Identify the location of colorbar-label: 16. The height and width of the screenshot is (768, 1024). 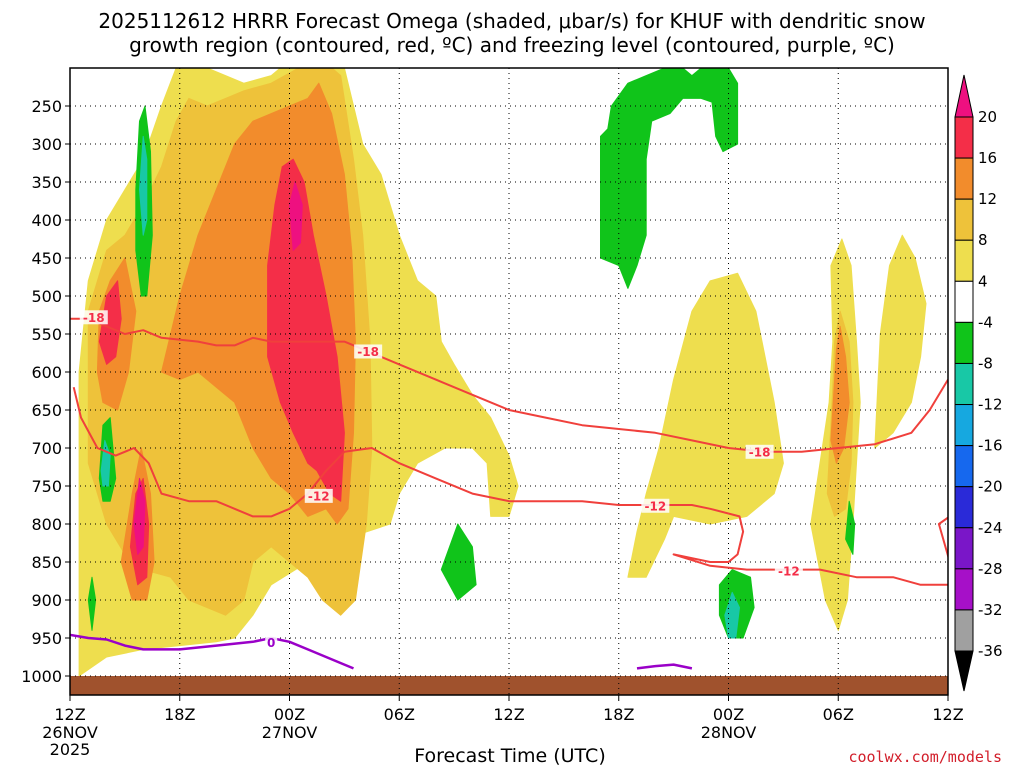
(987, 158).